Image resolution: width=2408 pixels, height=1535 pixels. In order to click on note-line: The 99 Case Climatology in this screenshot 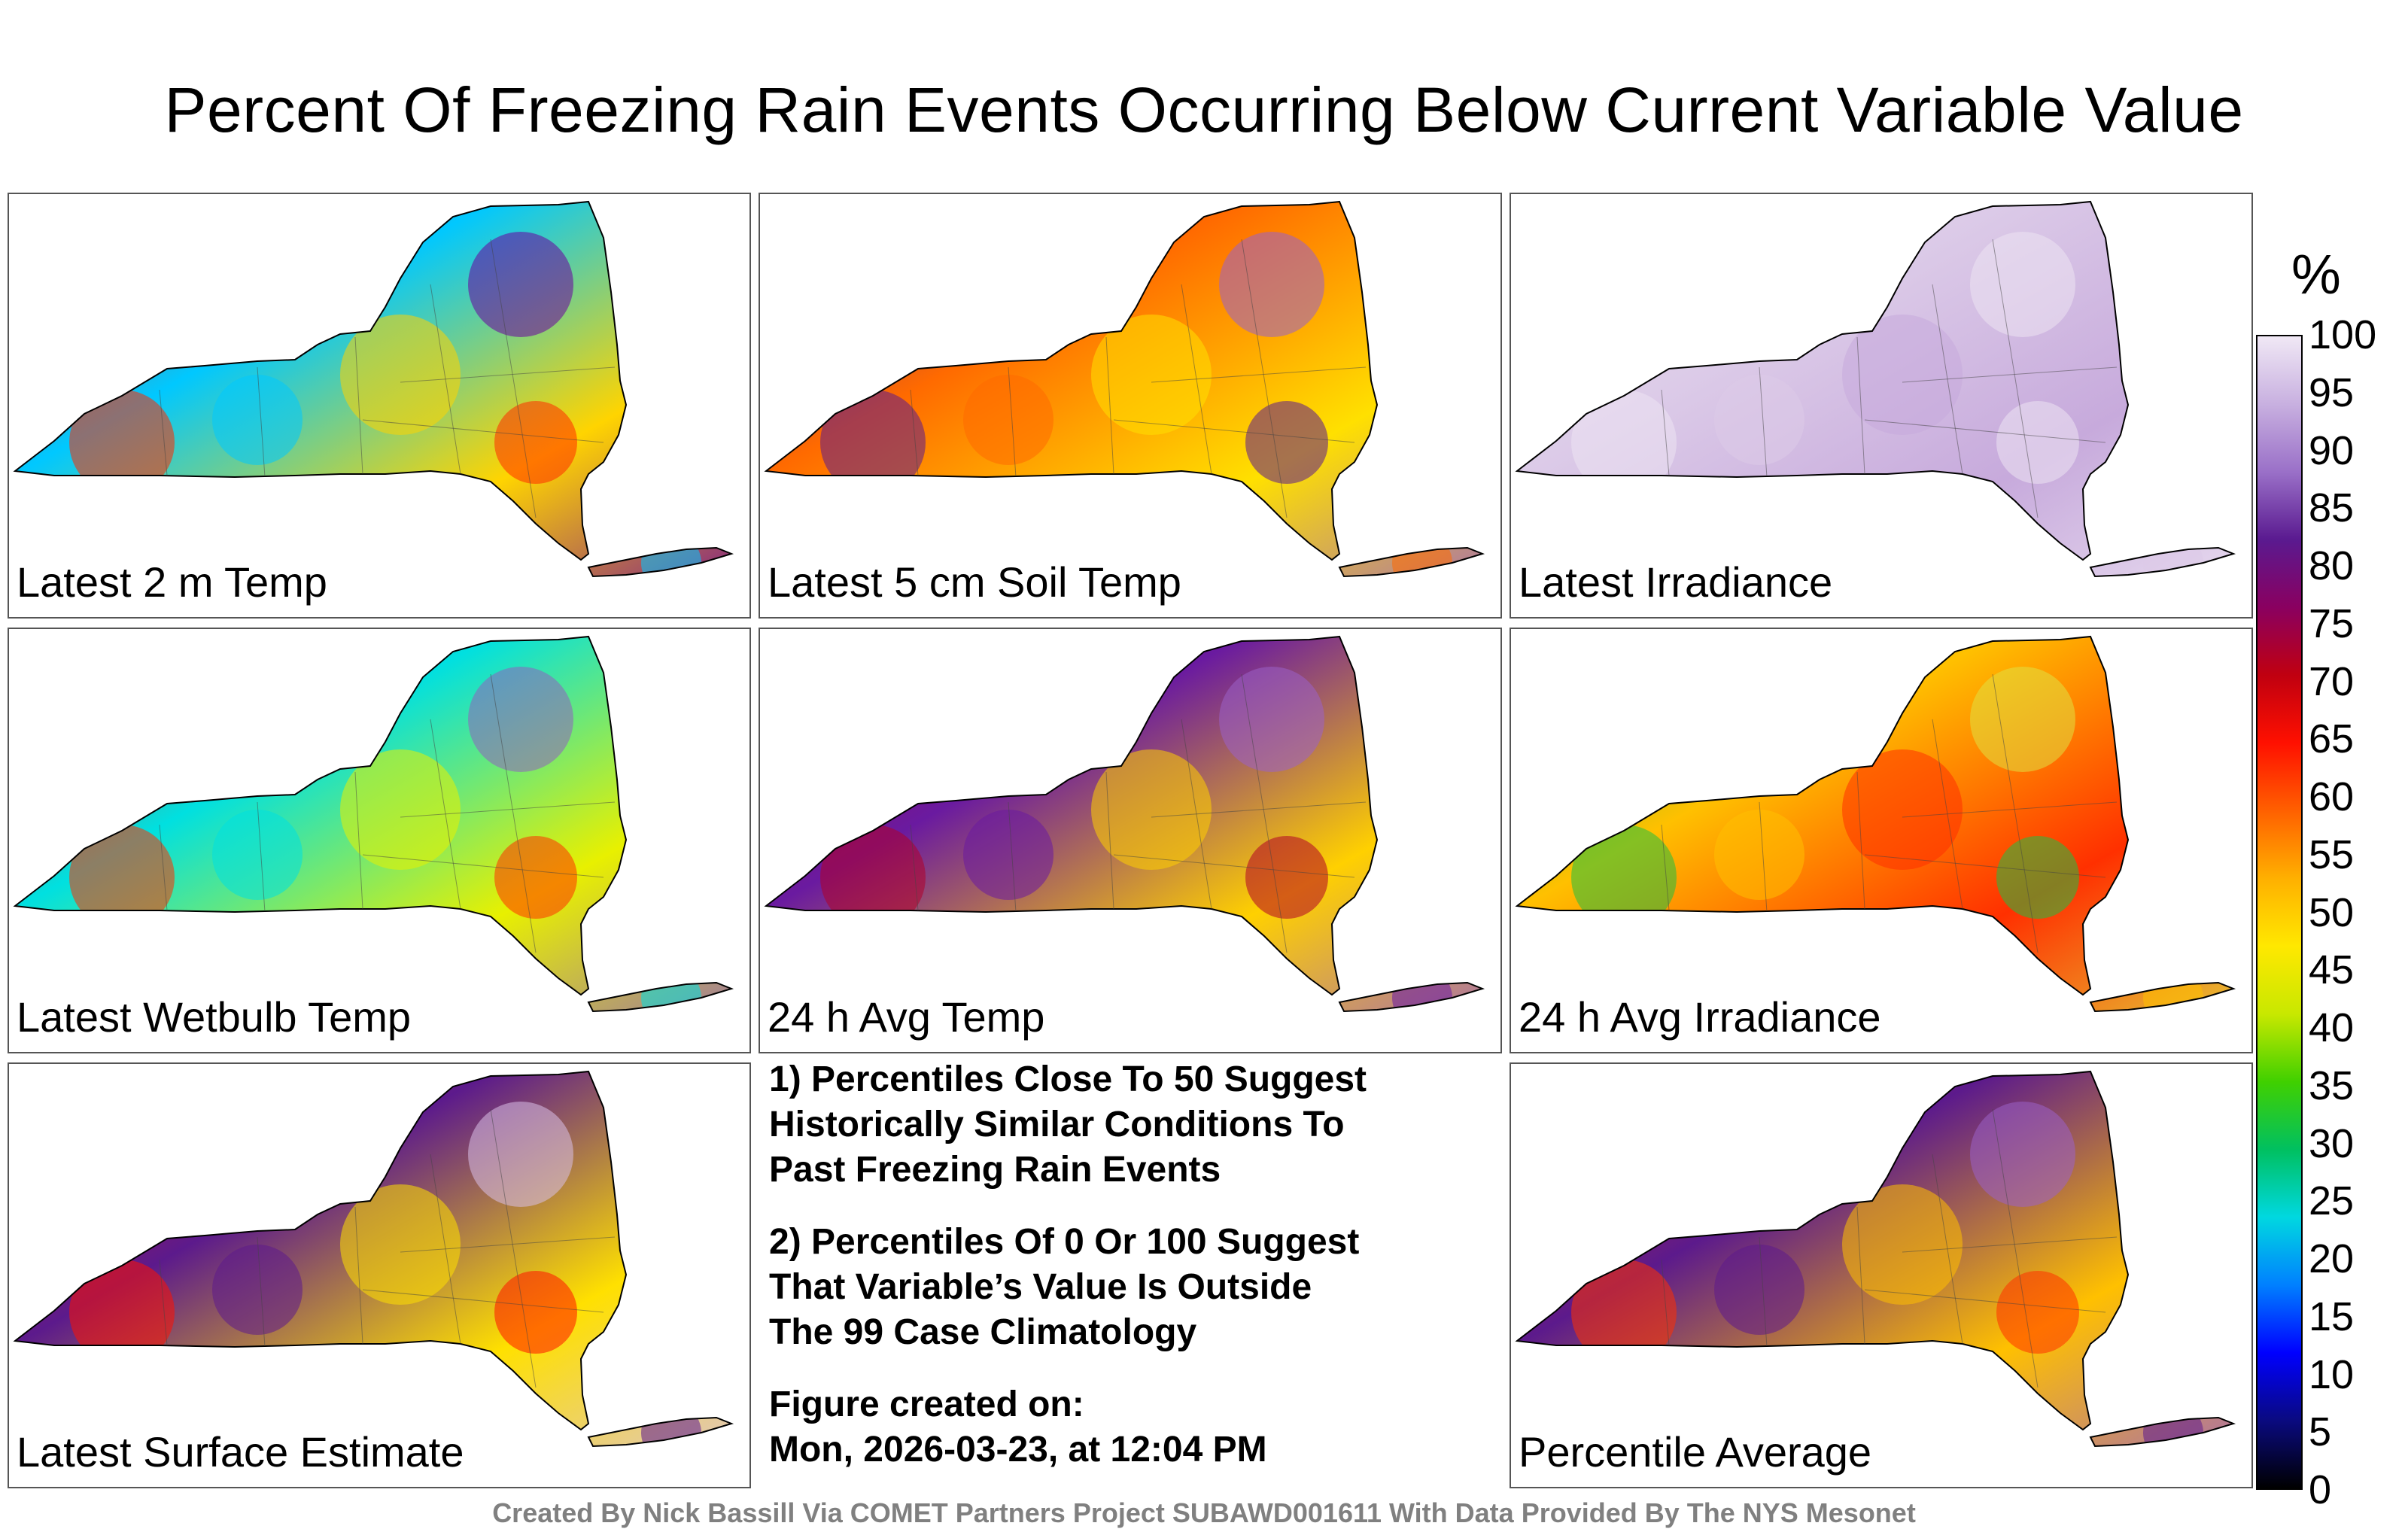, I will do `click(983, 1332)`.